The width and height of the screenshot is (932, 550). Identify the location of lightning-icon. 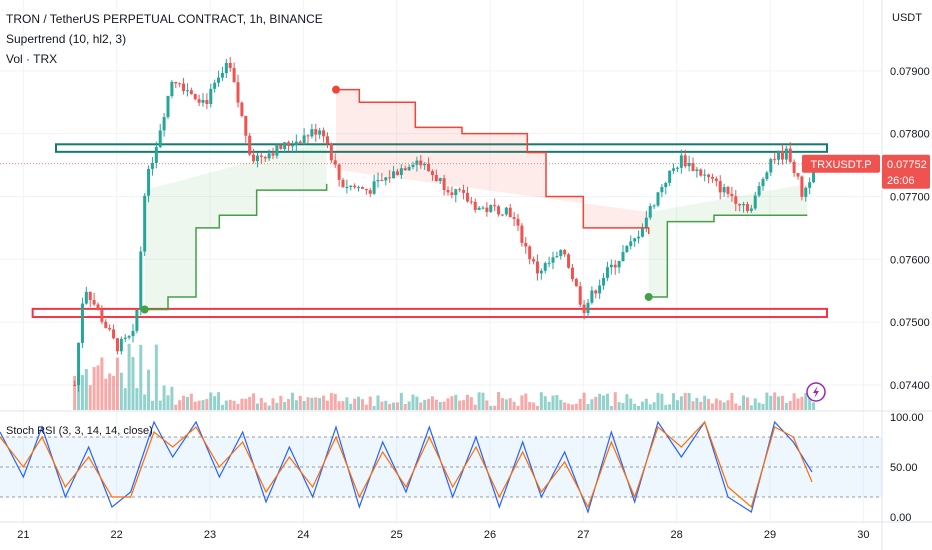
(816, 392).